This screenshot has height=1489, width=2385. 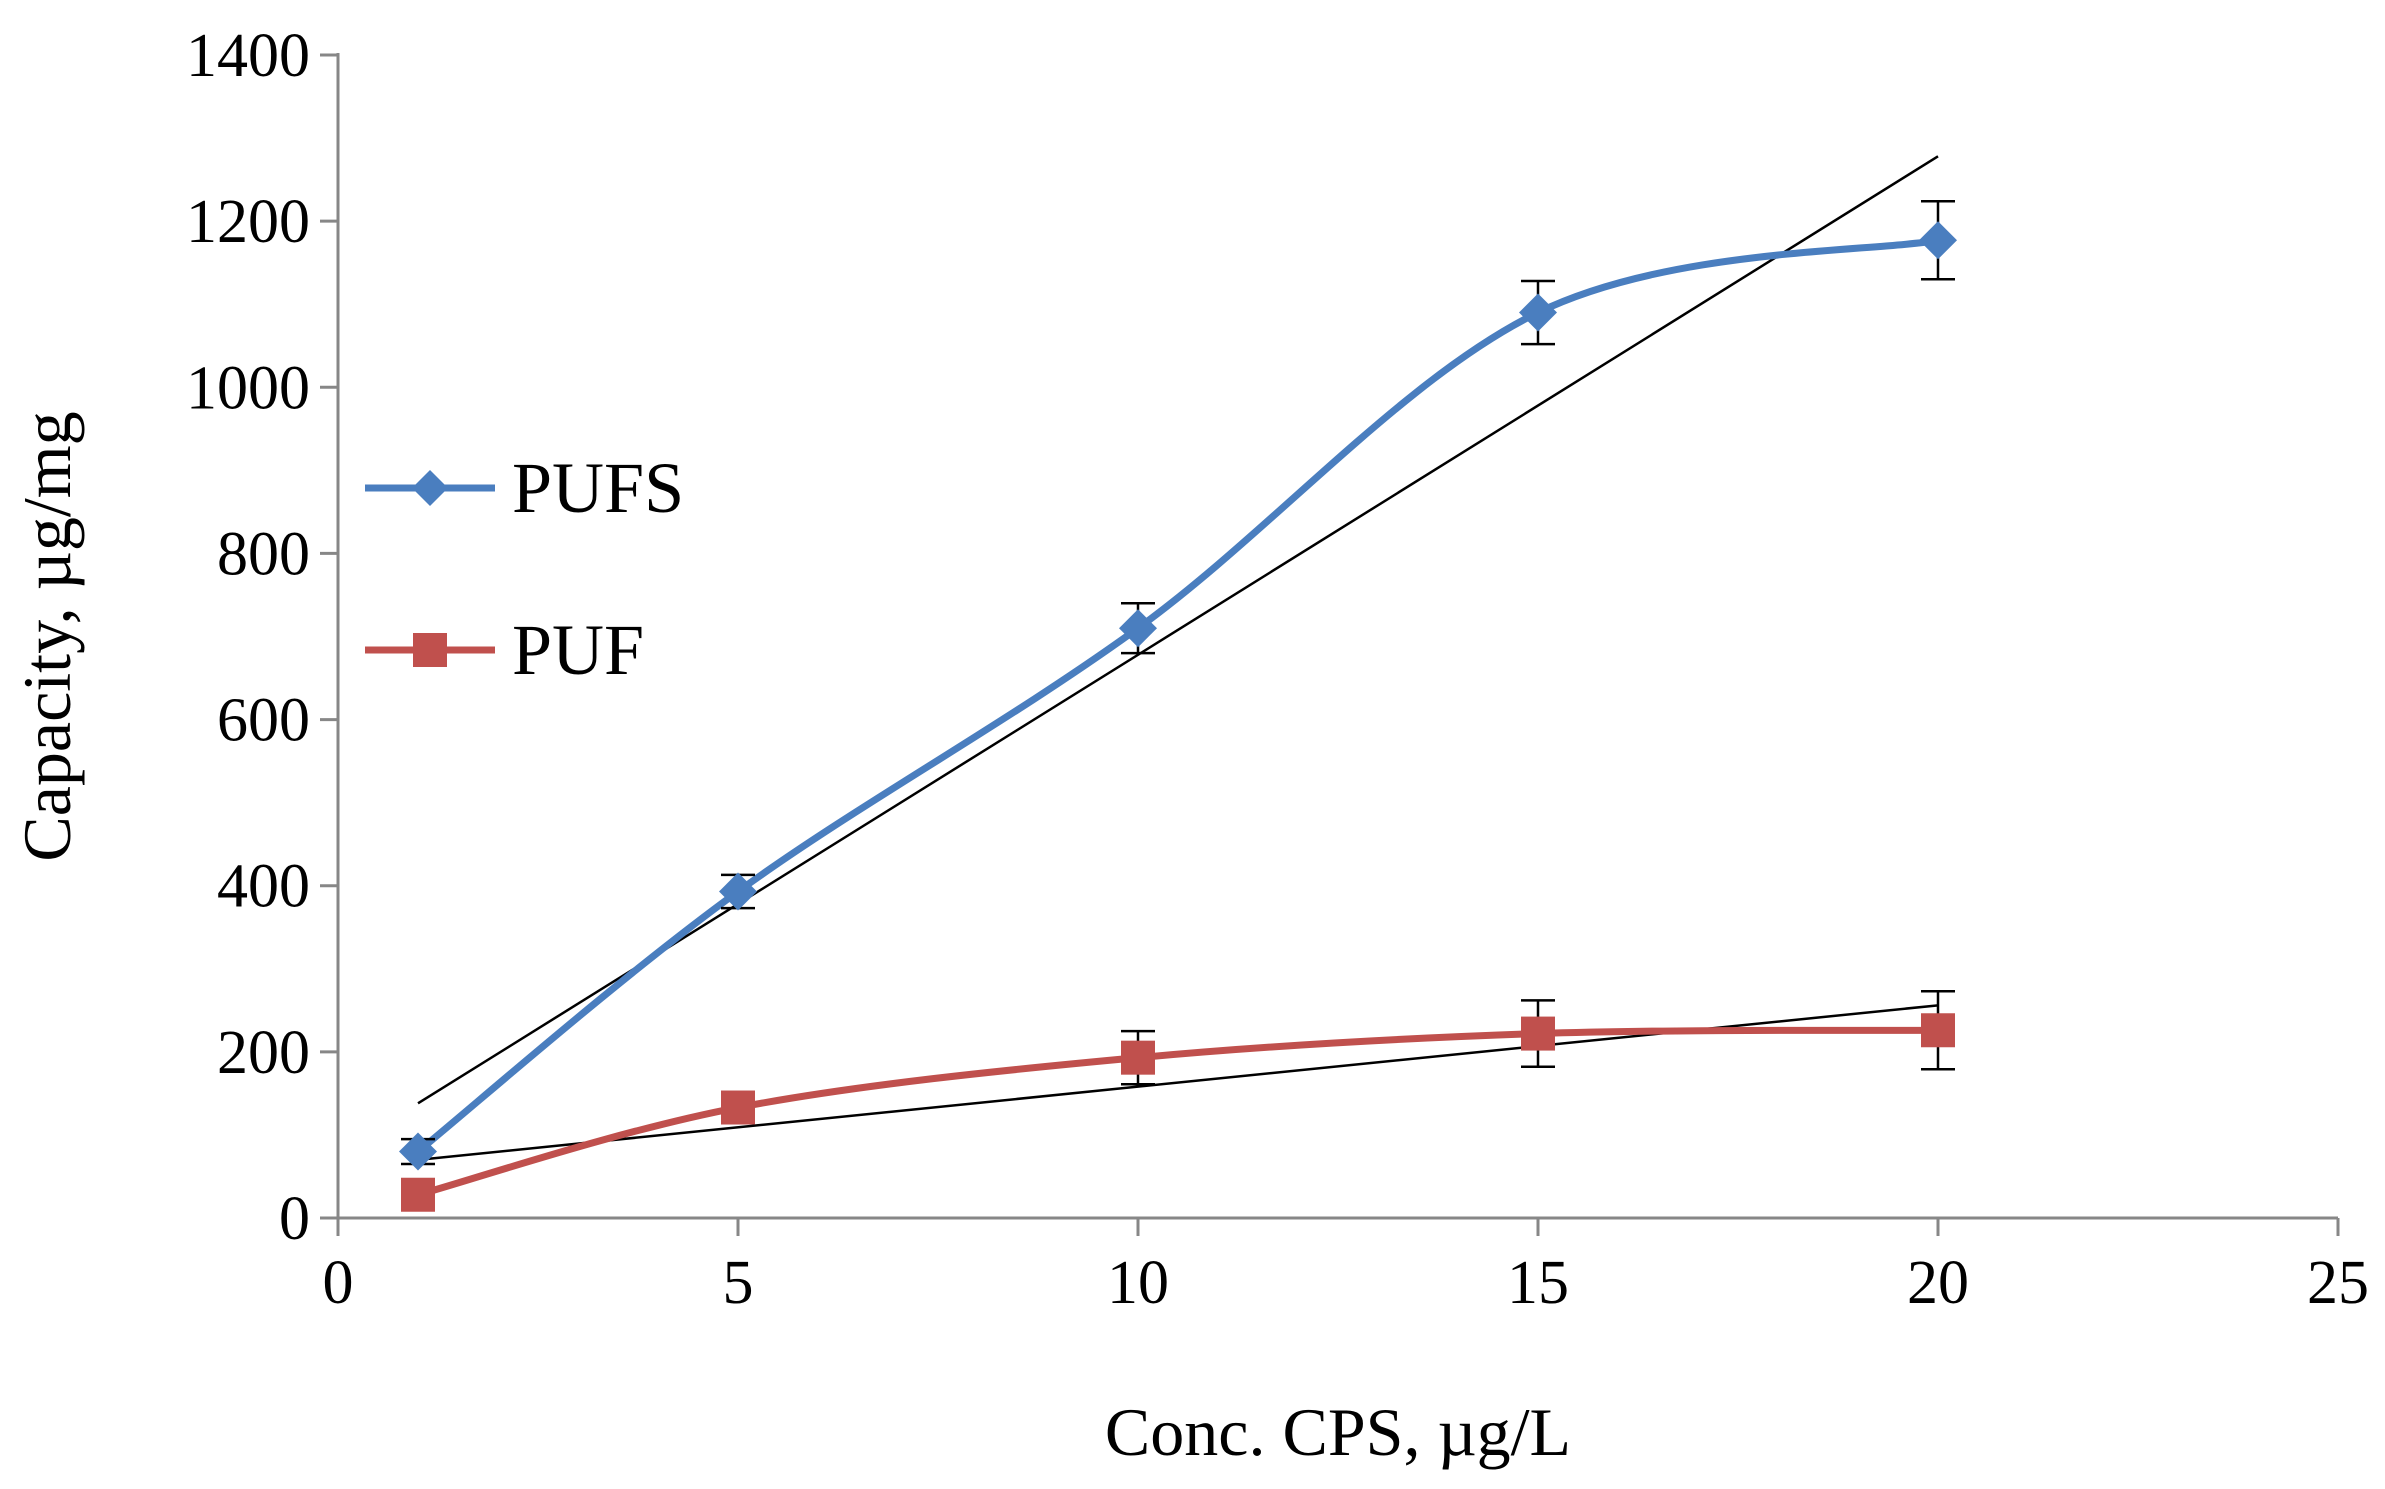 I want to click on legend-label-puf: PUF, so click(x=578, y=650).